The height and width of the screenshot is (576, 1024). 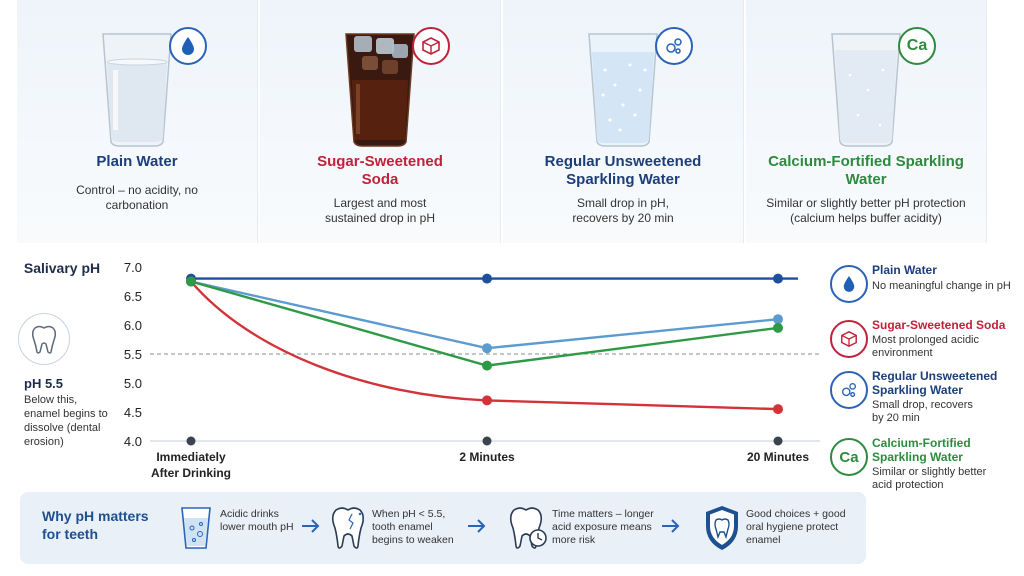 I want to click on legend-name: Sugar-Sweetened Soda, so click(x=939, y=325).